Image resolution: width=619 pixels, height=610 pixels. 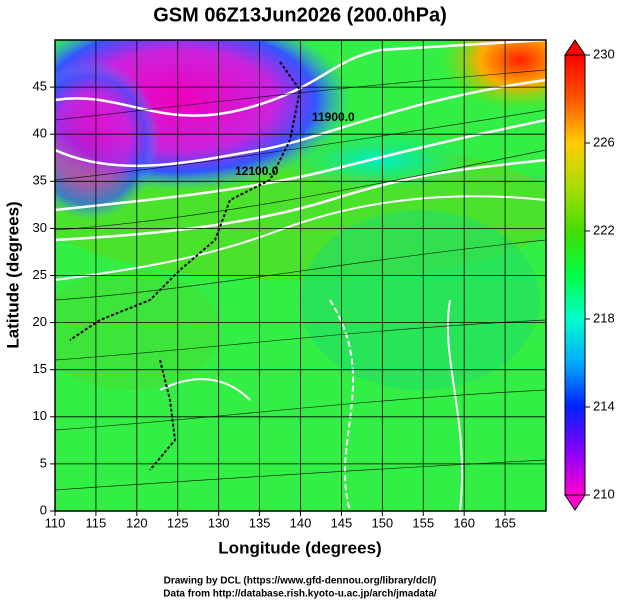 What do you see at coordinates (575, 502) in the screenshot?
I see `colorbar-extend-bottom` at bounding box center [575, 502].